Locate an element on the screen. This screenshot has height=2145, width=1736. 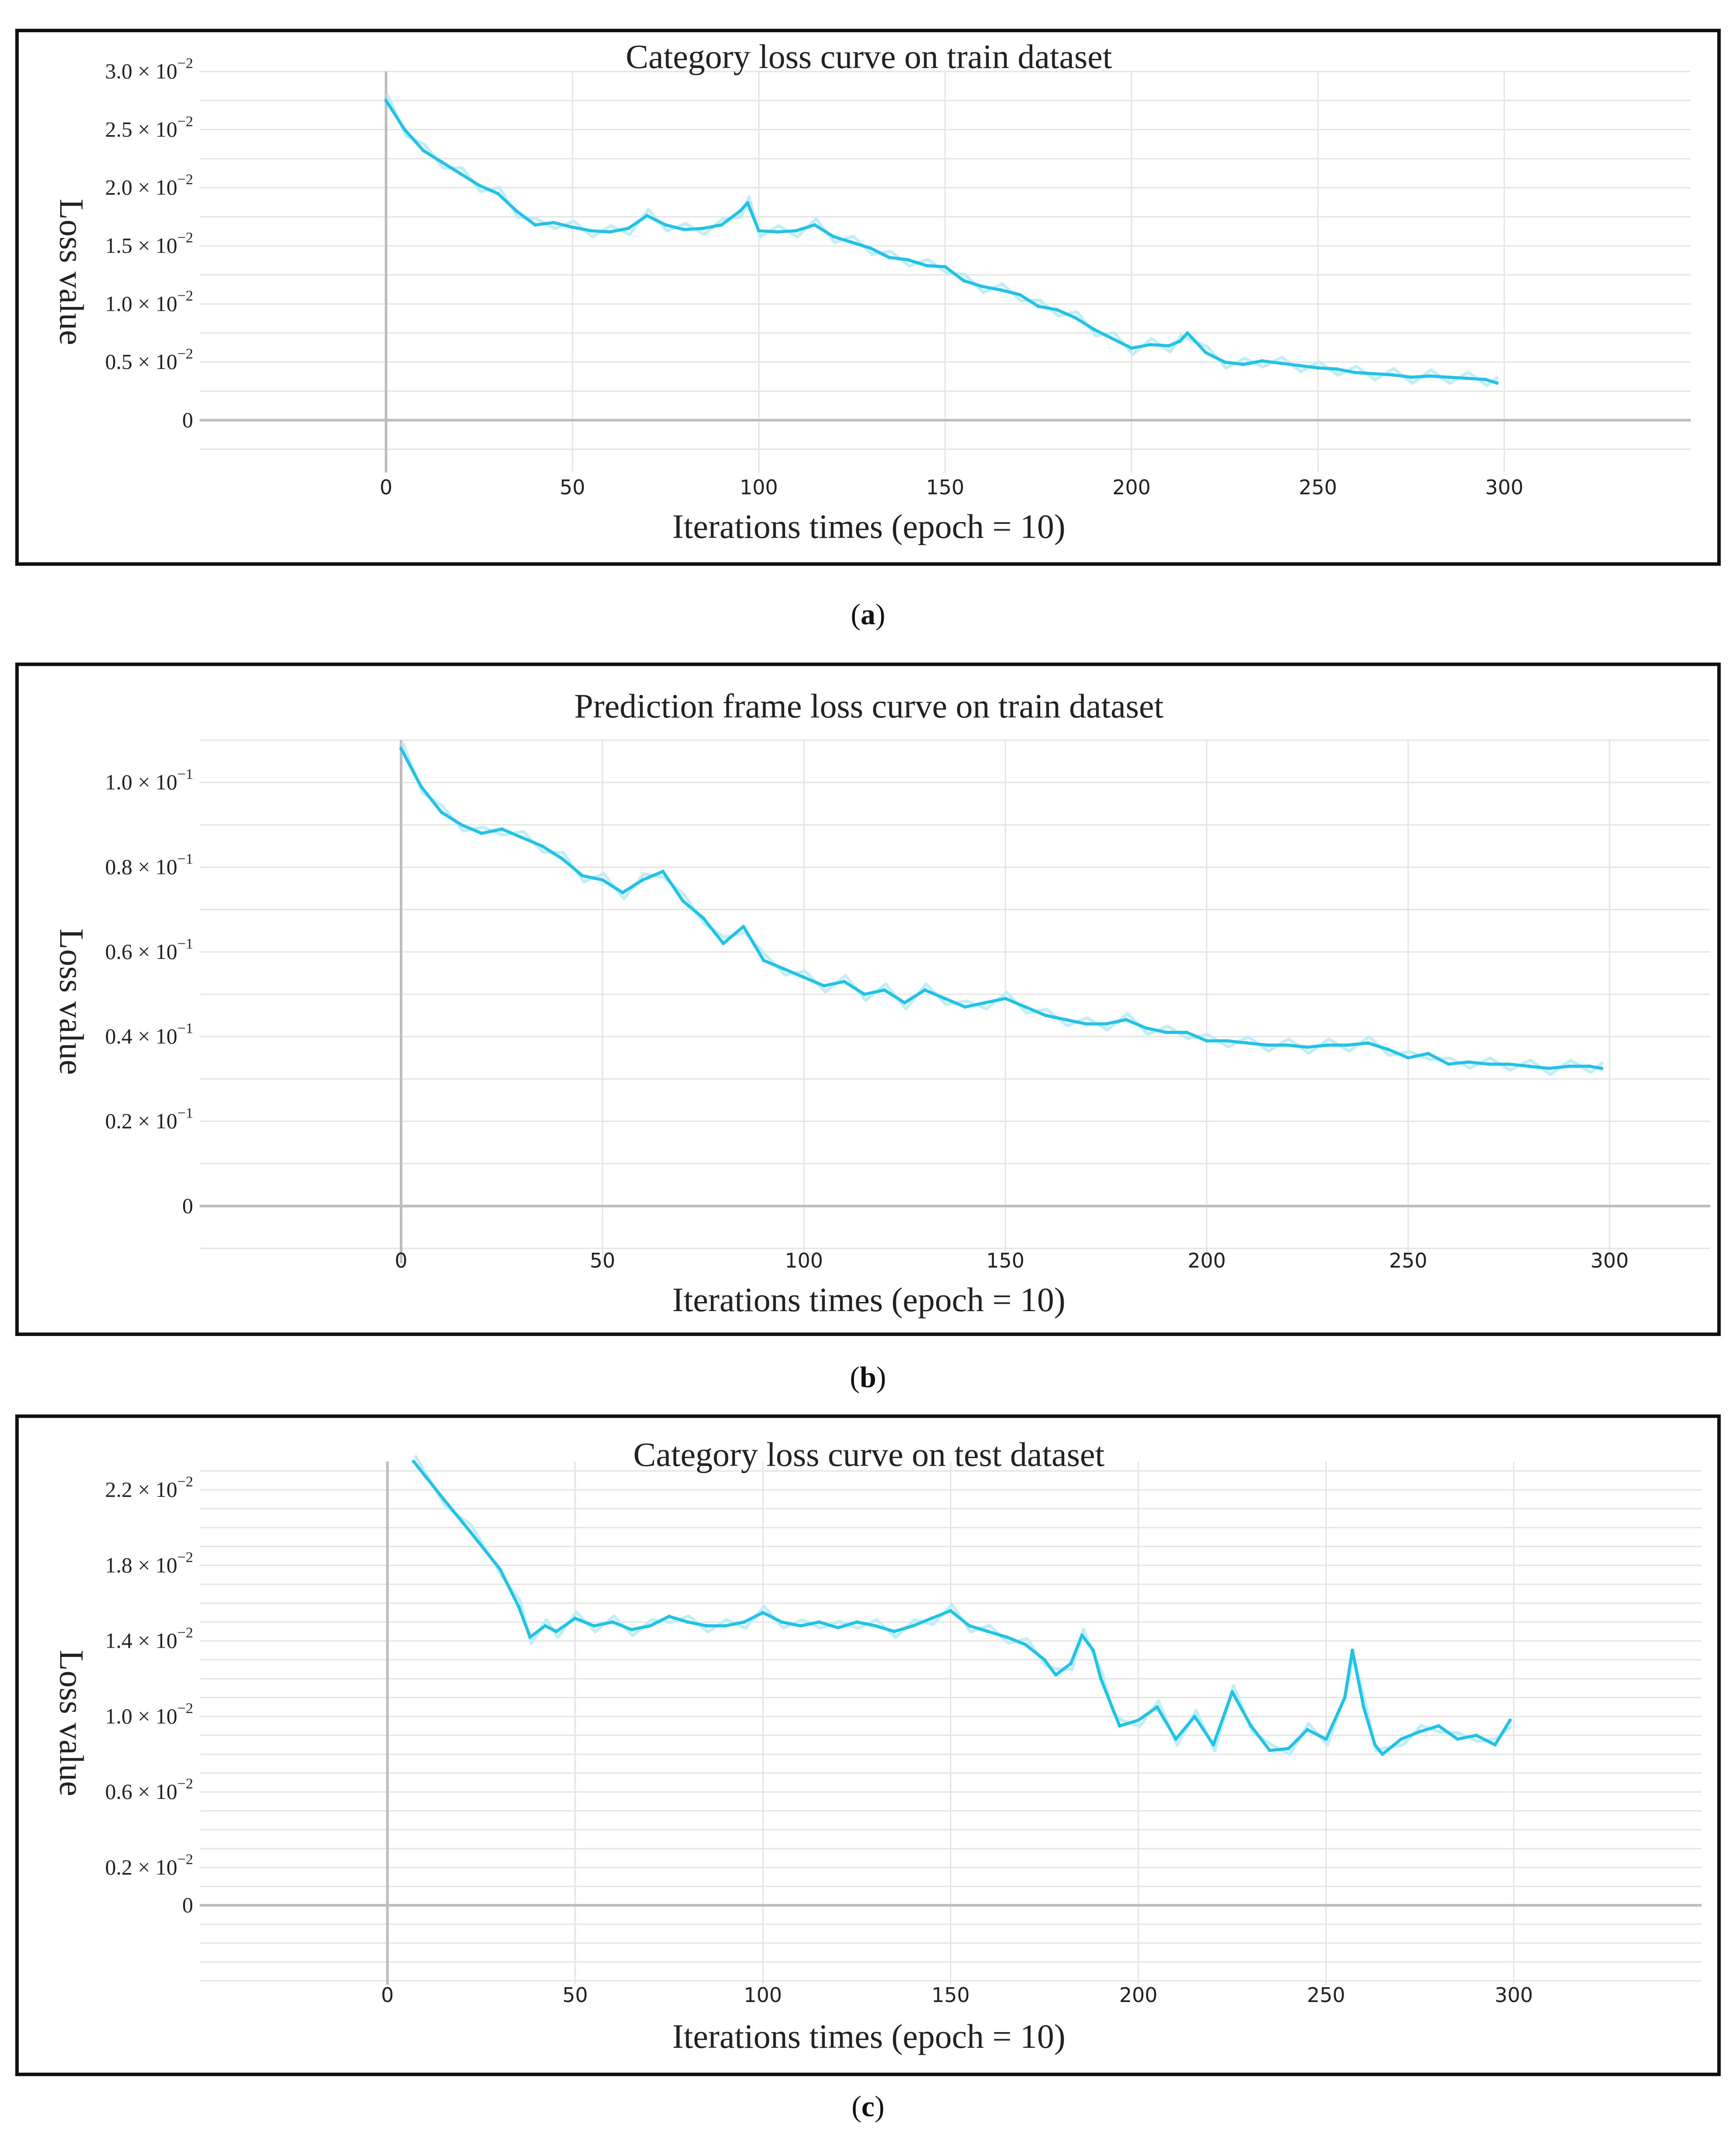
series-shadow-c is located at coordinates (963, 1605).